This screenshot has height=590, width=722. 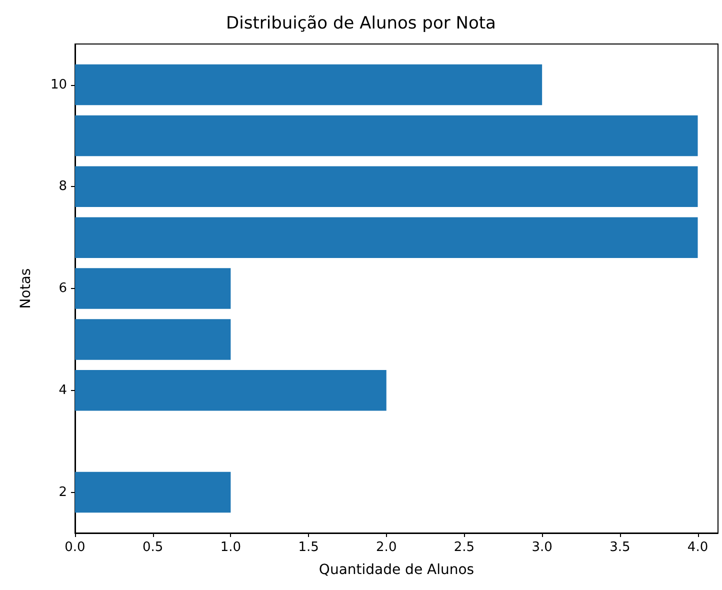 What do you see at coordinates (620, 547) in the screenshot?
I see `x-tick-label: 3.5` at bounding box center [620, 547].